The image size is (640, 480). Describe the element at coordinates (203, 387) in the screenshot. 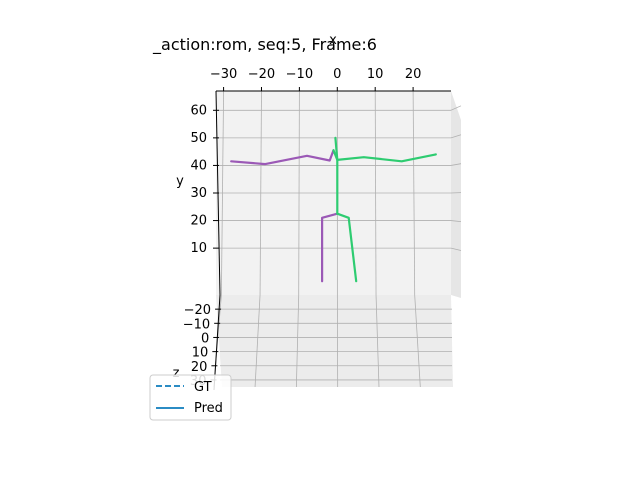

I see `legend-gt-label: GT` at that location.